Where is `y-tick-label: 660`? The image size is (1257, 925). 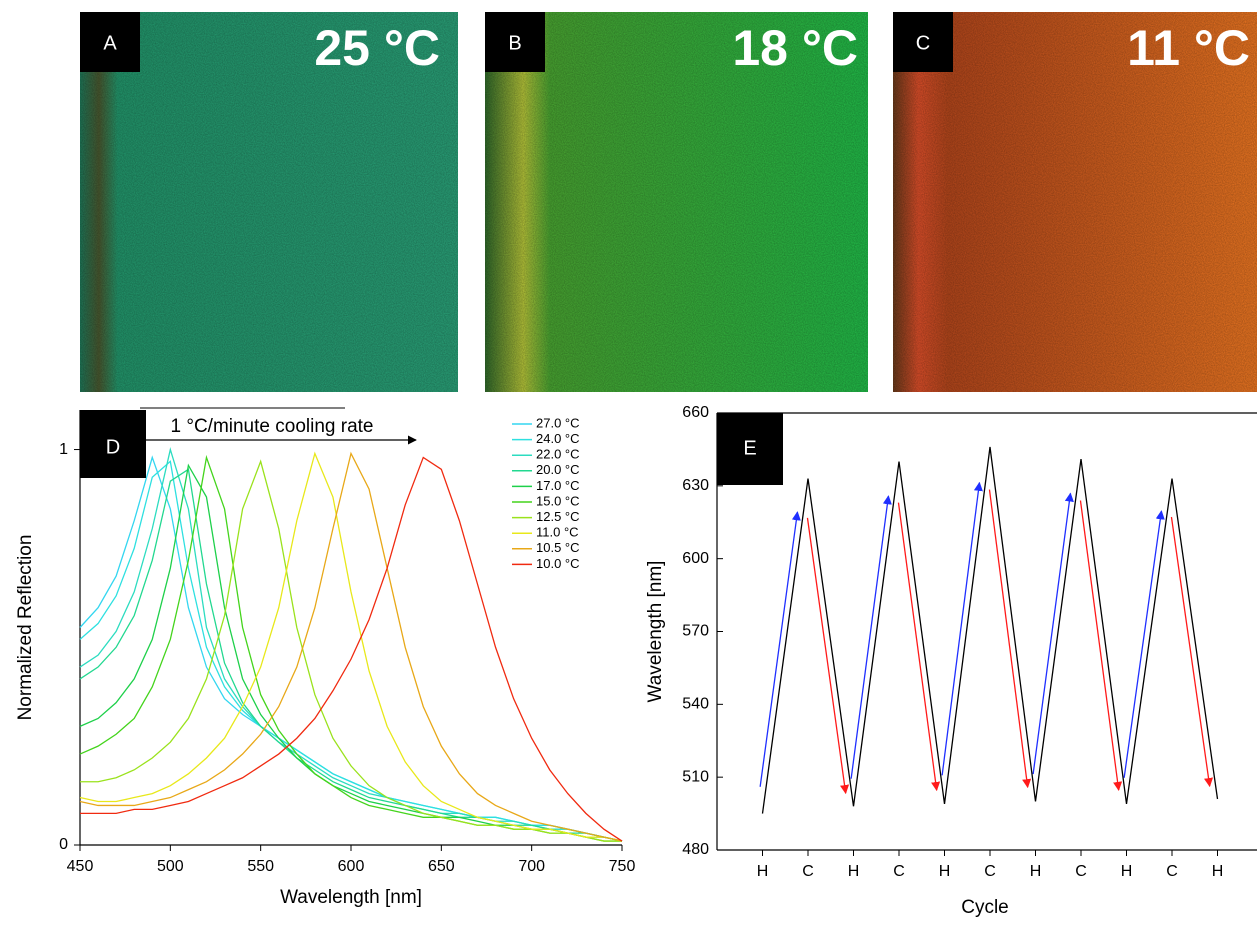 y-tick-label: 660 is located at coordinates (695, 412).